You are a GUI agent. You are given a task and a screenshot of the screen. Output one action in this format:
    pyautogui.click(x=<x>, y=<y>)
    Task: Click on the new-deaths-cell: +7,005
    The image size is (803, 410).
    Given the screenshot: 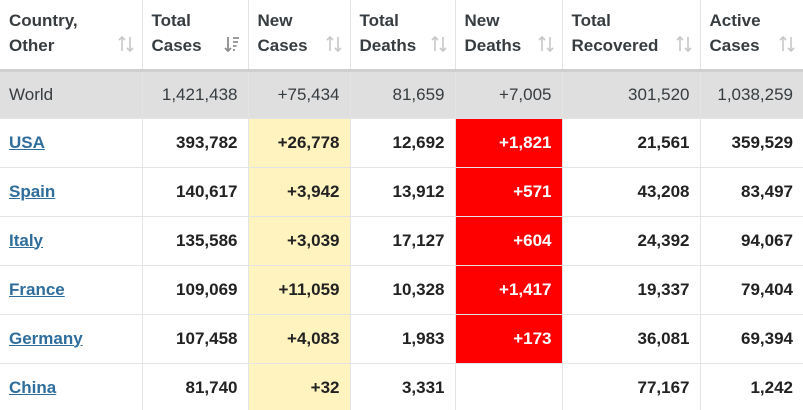 What is the action you would take?
    pyautogui.click(x=509, y=94)
    